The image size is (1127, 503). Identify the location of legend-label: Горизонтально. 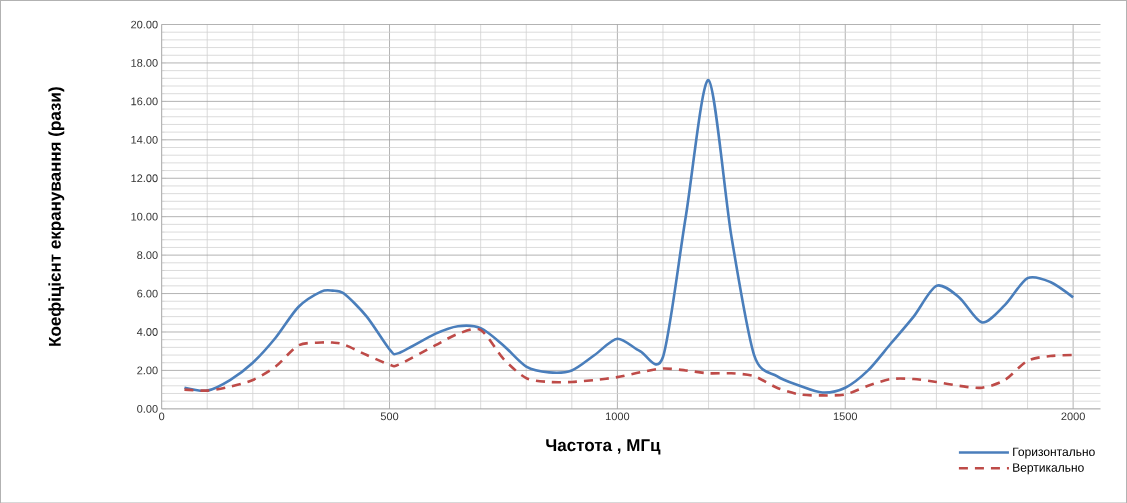
(1054, 453).